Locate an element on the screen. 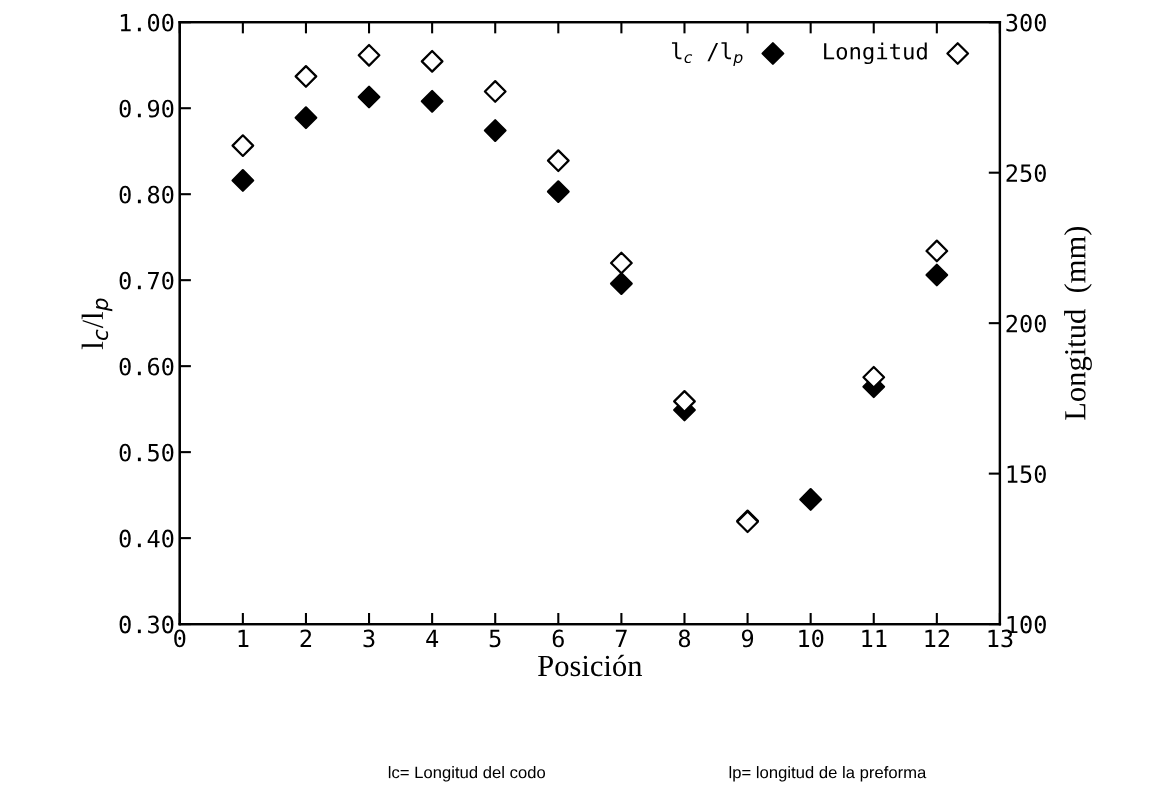  x-tick-label: 5 is located at coordinates (495, 638).